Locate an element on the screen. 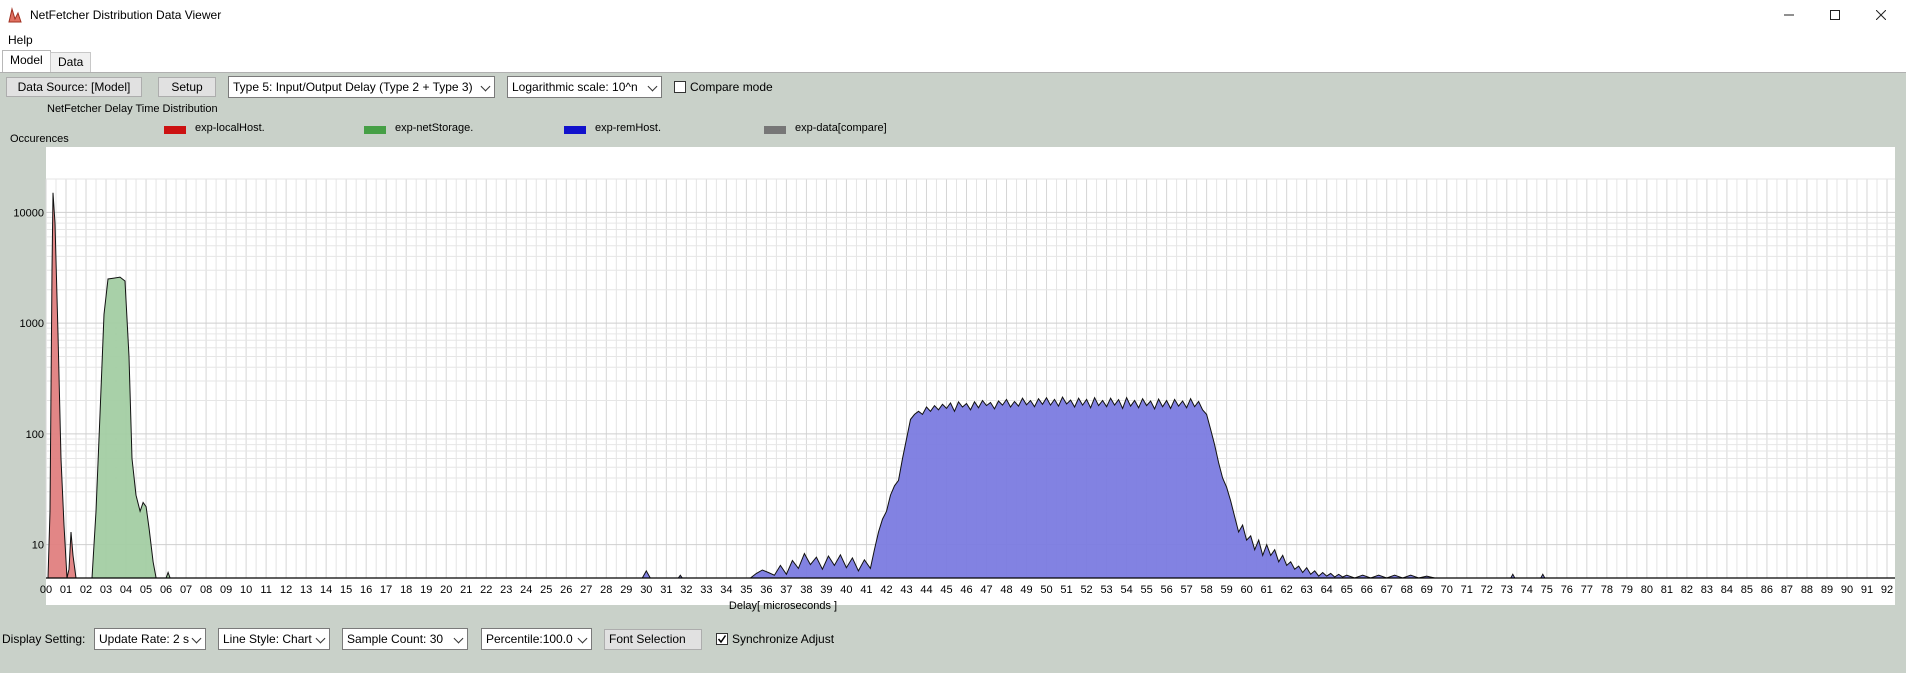 This screenshot has width=1906, height=673. x-tick-label: 48 is located at coordinates (1006, 590).